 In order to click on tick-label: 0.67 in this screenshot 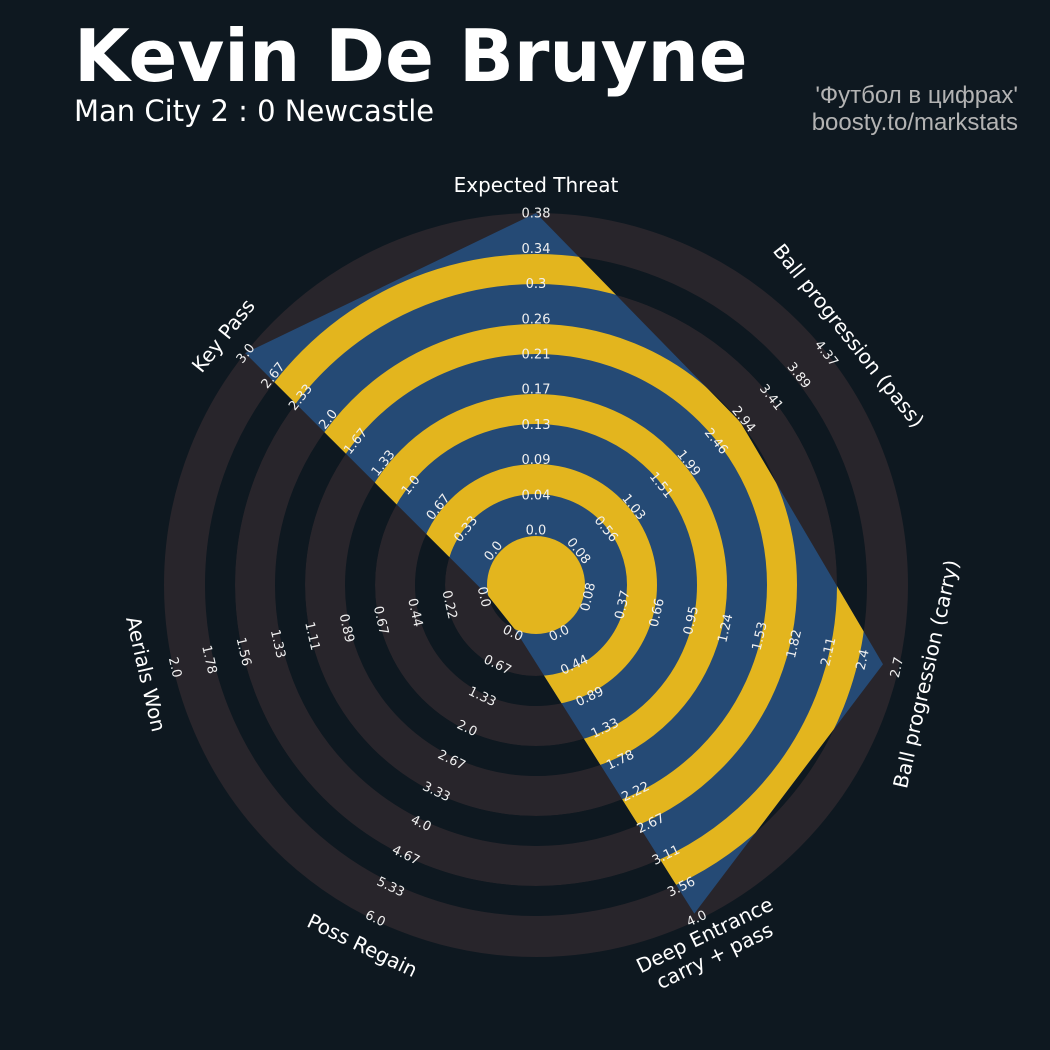, I will do `click(380, 621)`.